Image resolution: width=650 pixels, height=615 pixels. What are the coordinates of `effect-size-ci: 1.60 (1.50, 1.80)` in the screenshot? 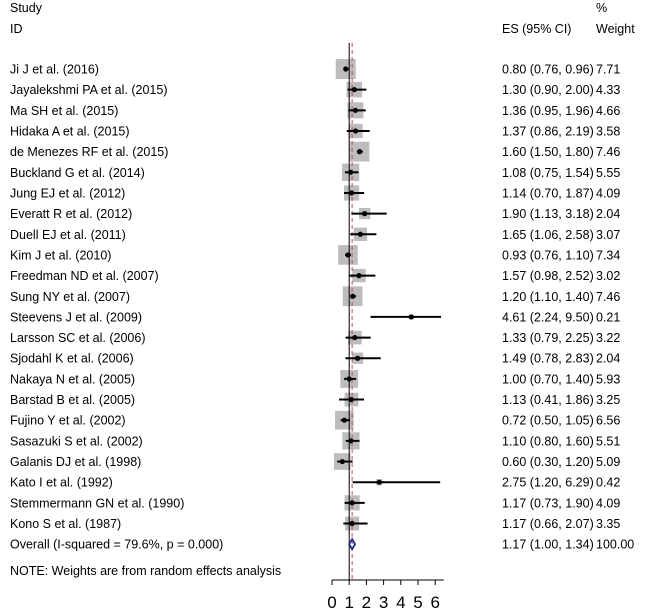 It's located at (548, 152).